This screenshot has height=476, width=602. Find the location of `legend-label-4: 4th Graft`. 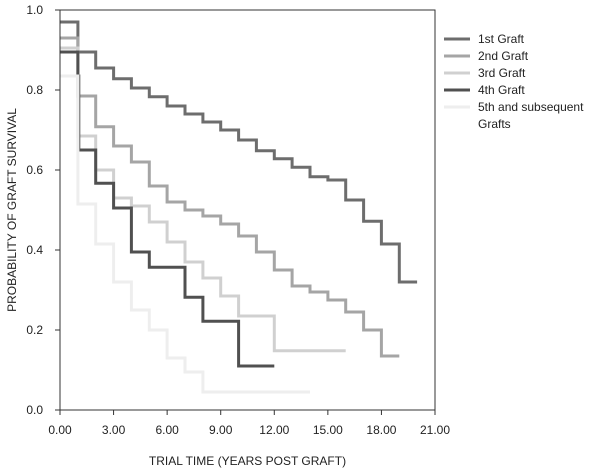

legend-label-4: 4th Graft is located at coordinates (501, 90).